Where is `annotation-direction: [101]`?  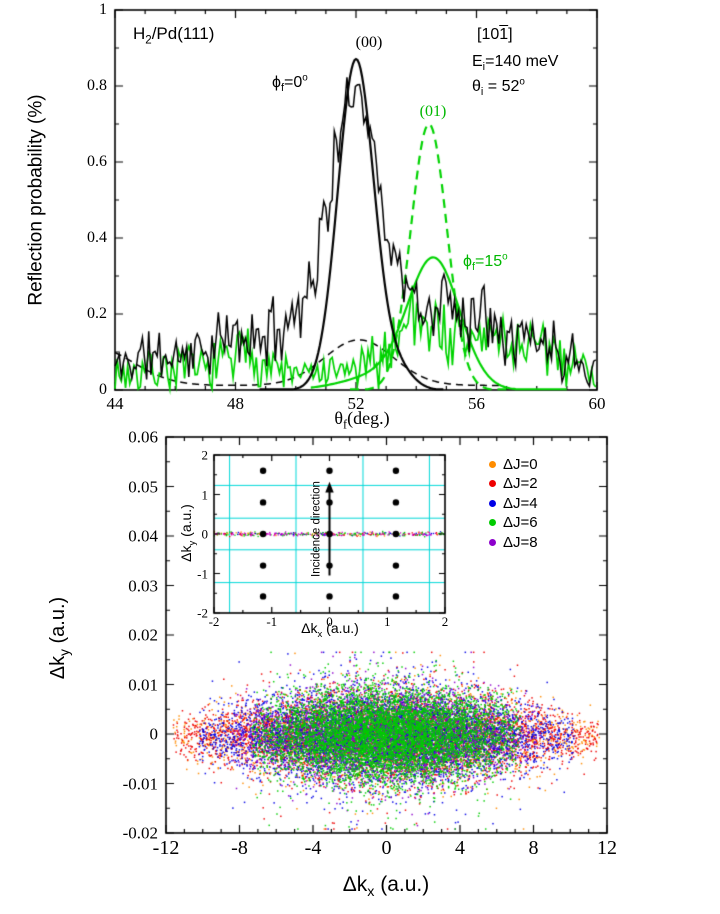
annotation-direction: [101] is located at coordinates (495, 34).